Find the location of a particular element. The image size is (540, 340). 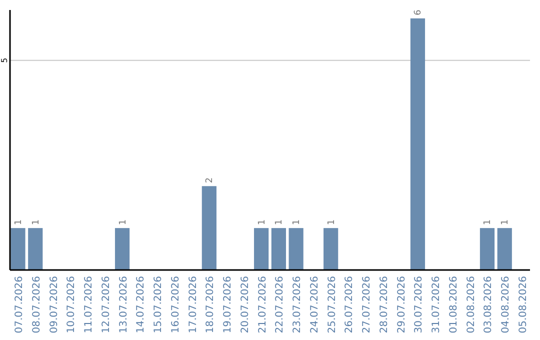

x-tick-label: 29.07.2026 is located at coordinates (402, 305).